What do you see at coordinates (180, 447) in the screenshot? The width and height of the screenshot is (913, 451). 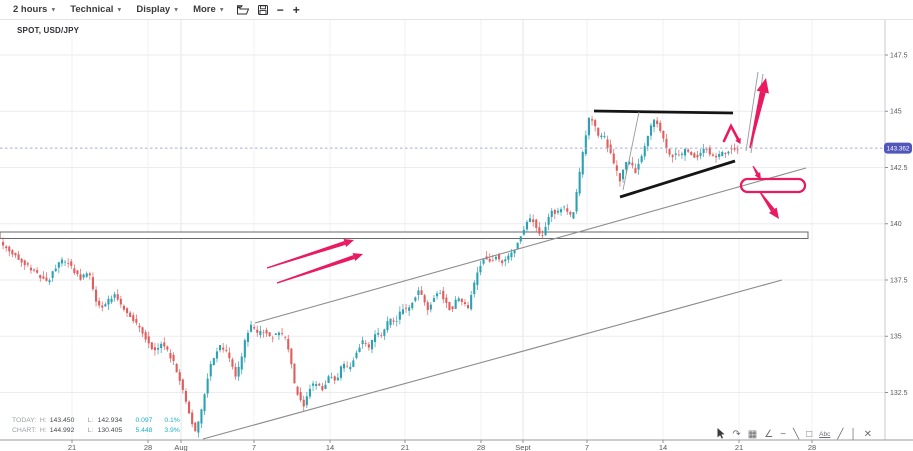 I see `svg-text: Aug` at bounding box center [180, 447].